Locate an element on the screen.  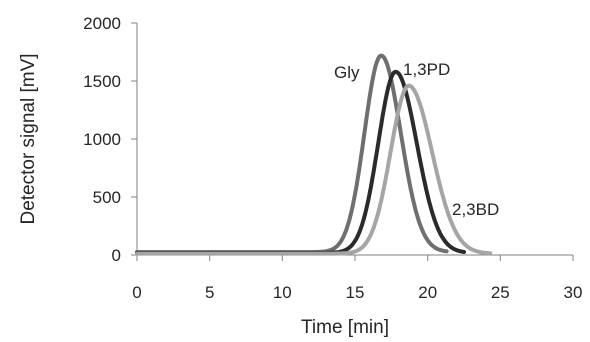
y-tick-label: 1000 is located at coordinates (102, 139).